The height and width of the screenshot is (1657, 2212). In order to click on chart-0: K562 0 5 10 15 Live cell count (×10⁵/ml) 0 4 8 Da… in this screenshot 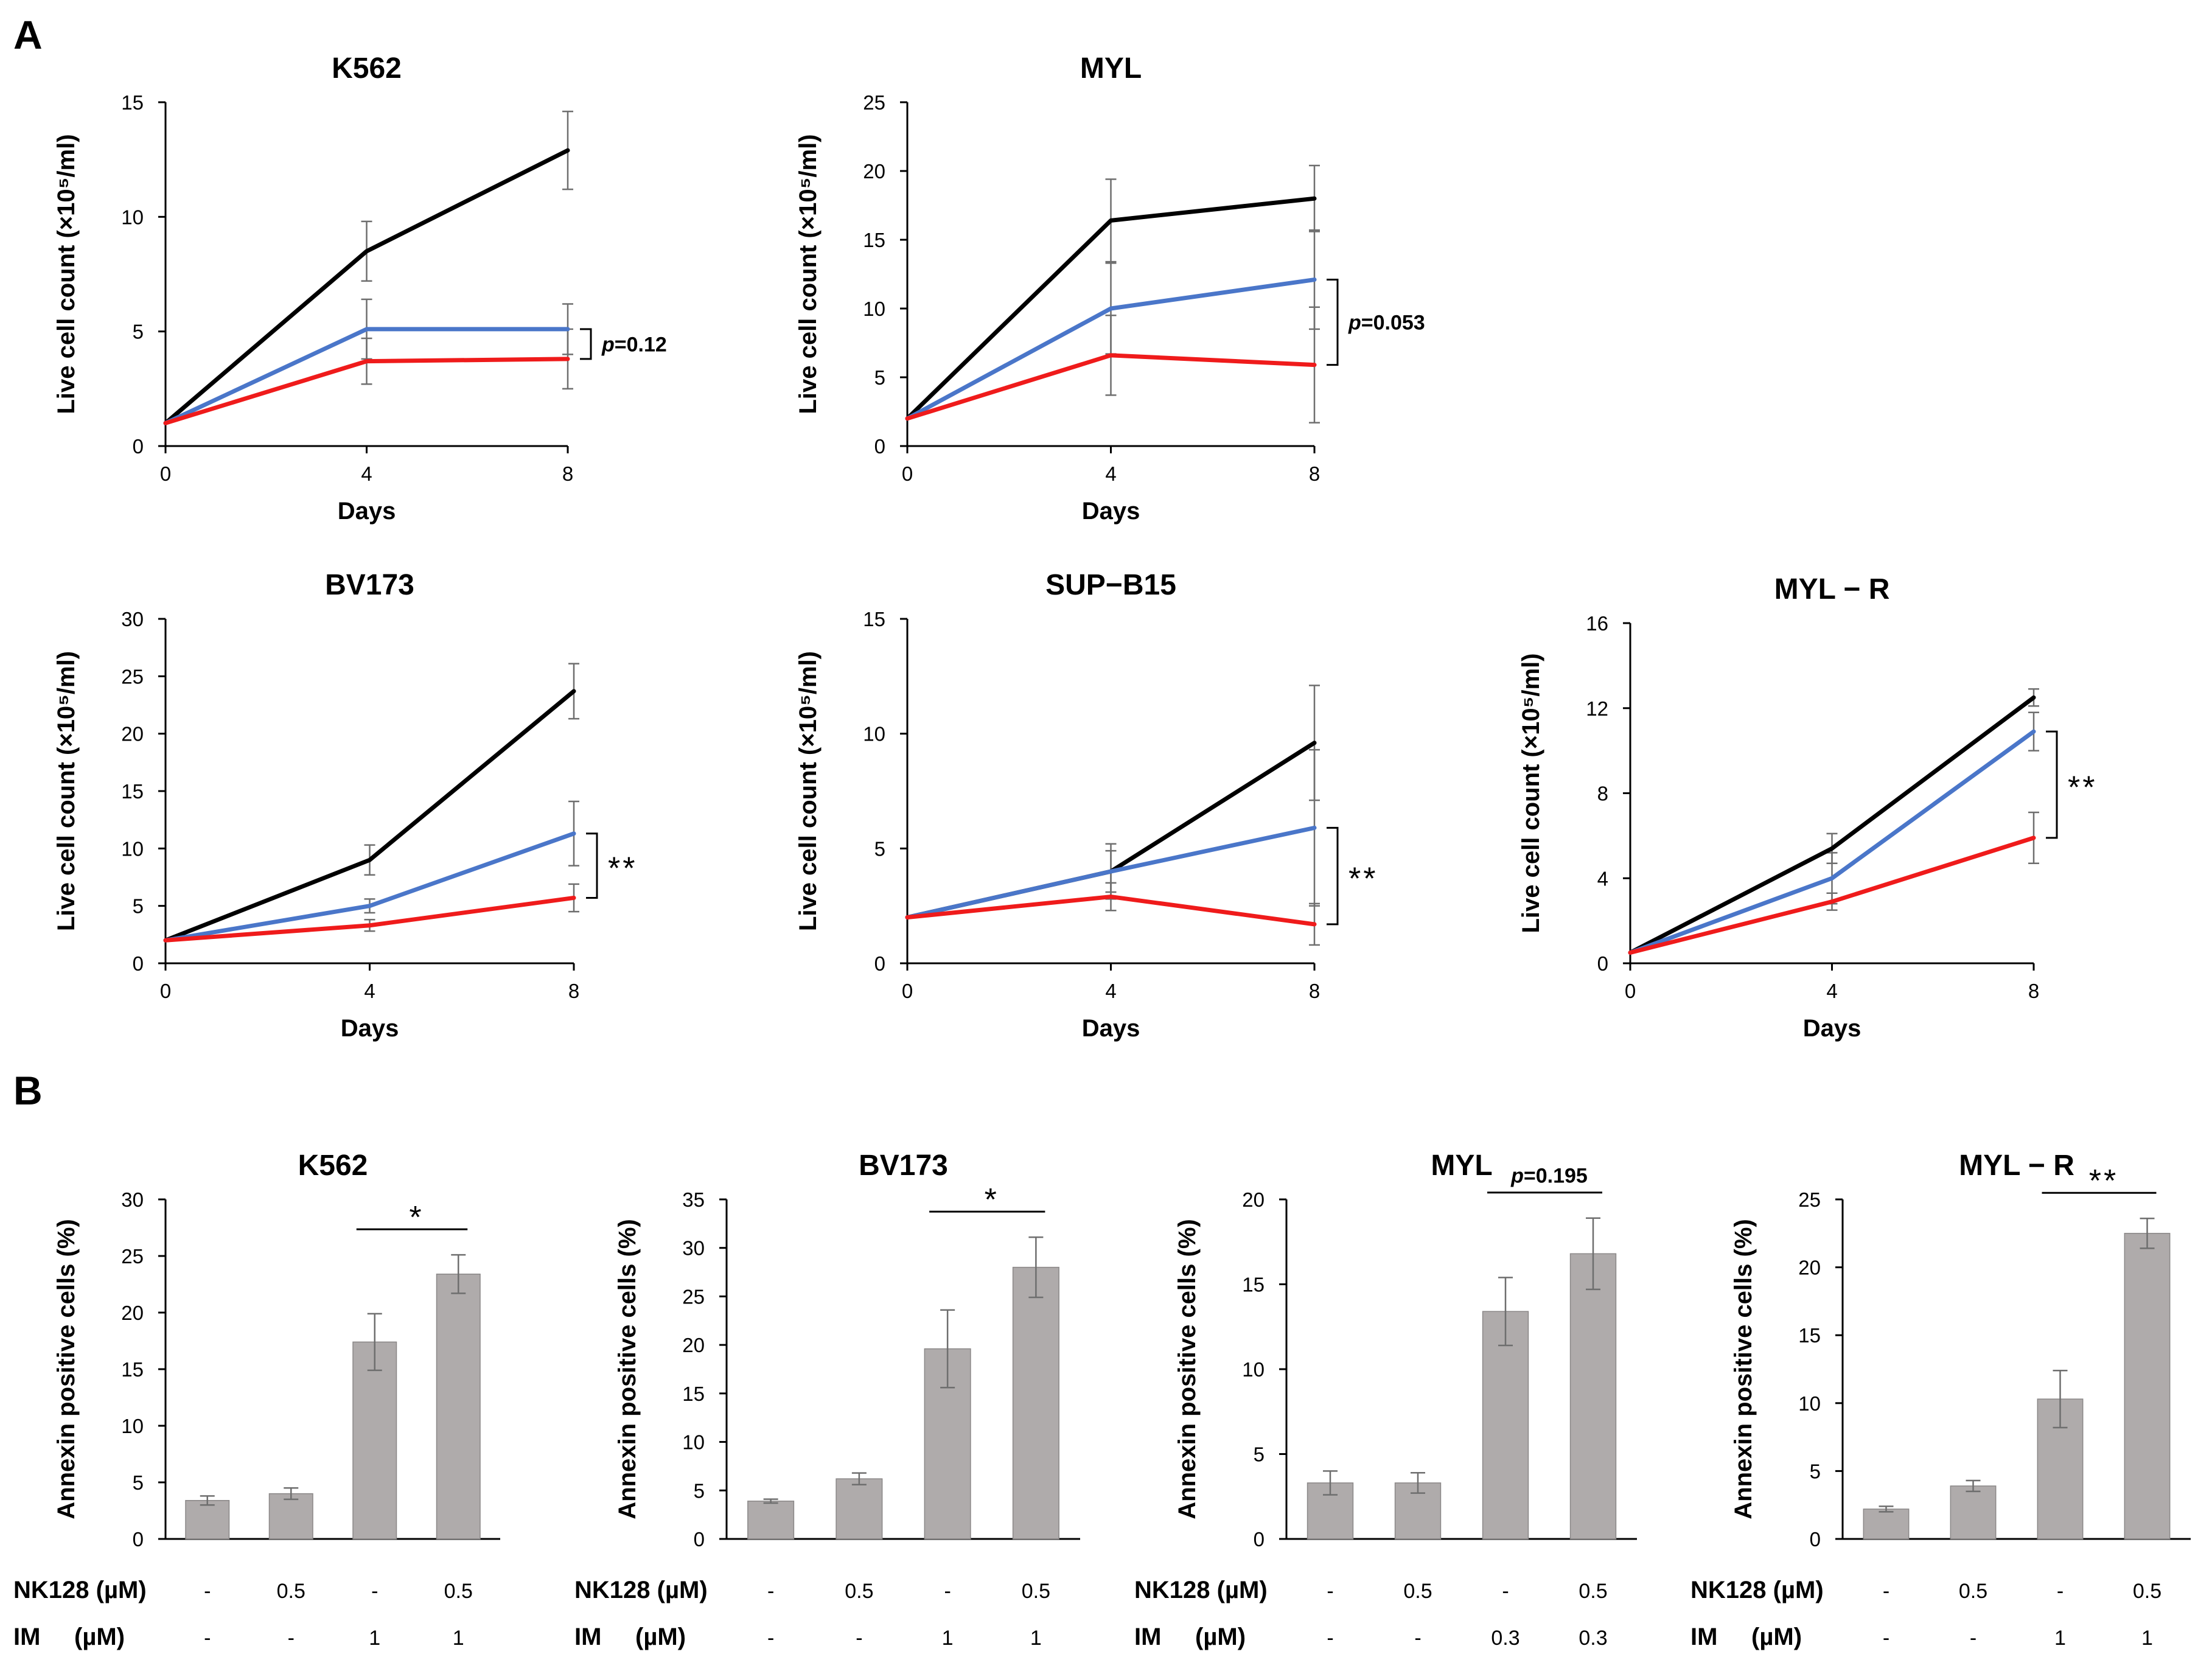, I will do `click(360, 288)`.